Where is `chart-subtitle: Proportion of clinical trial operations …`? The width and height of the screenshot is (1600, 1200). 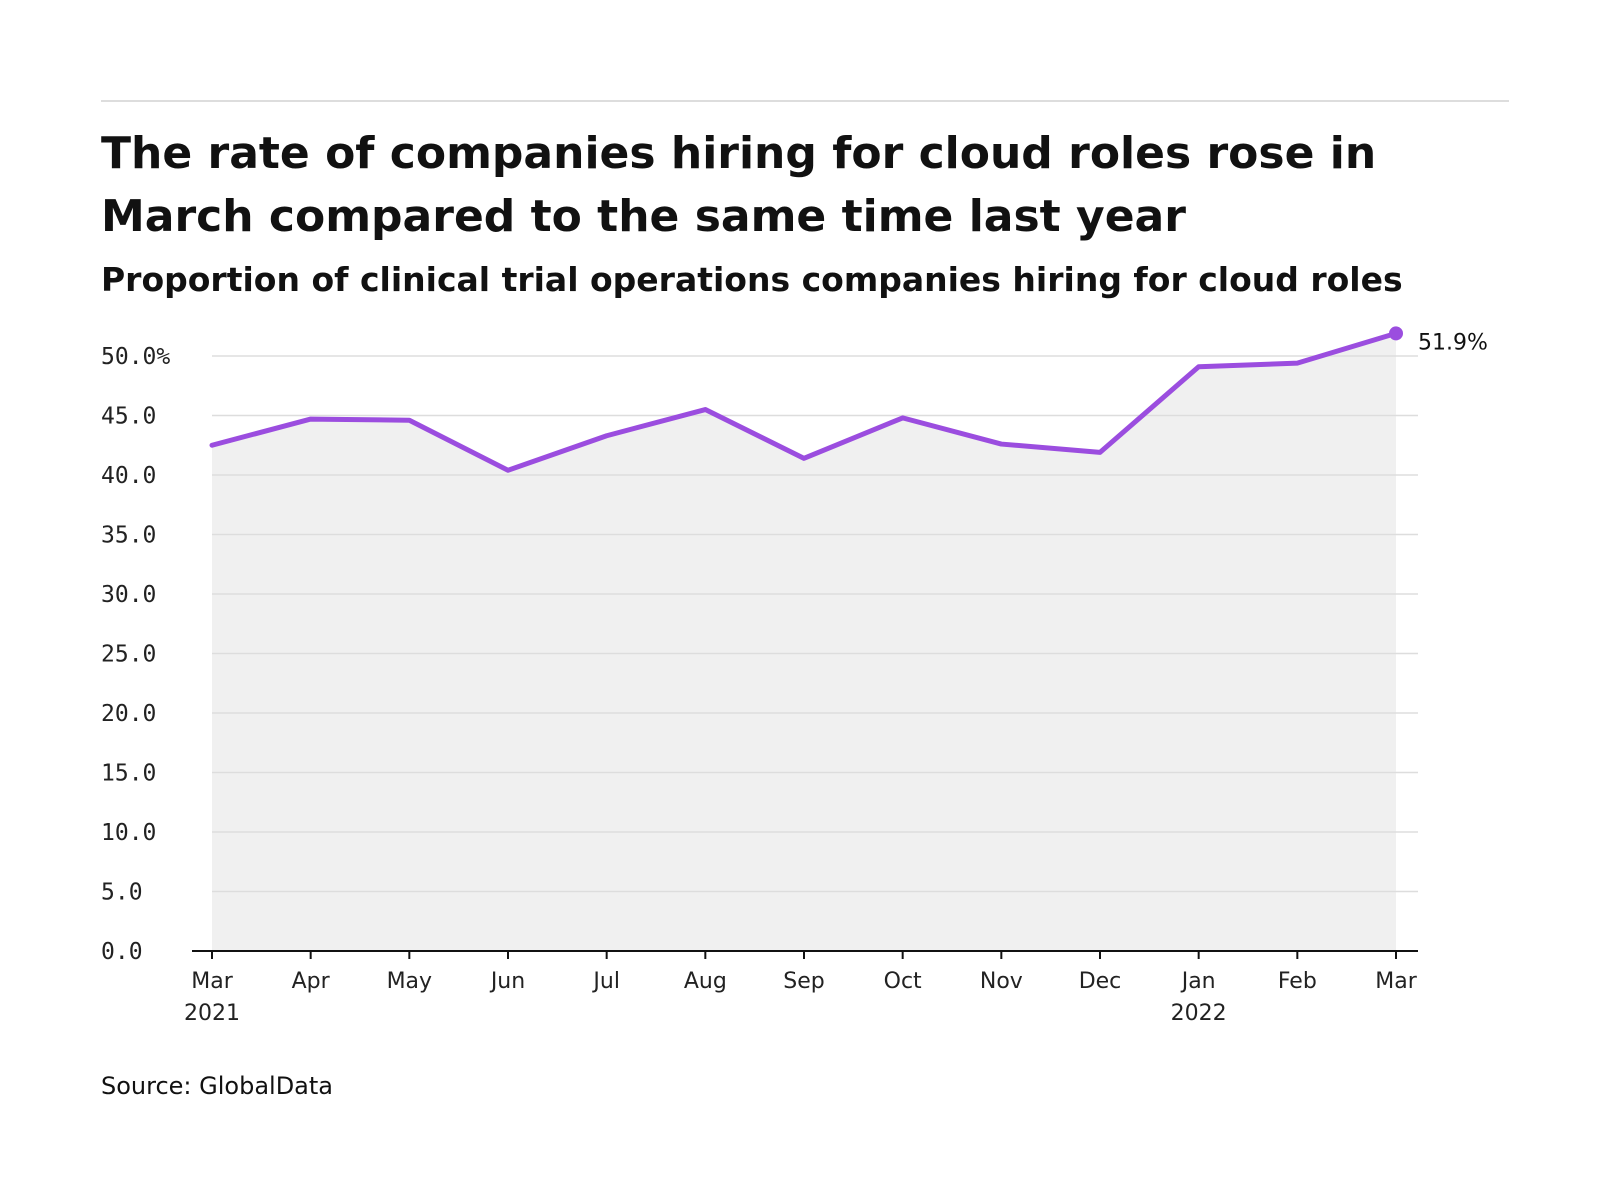 chart-subtitle: Proportion of clinical trial operations … is located at coordinates (752, 279).